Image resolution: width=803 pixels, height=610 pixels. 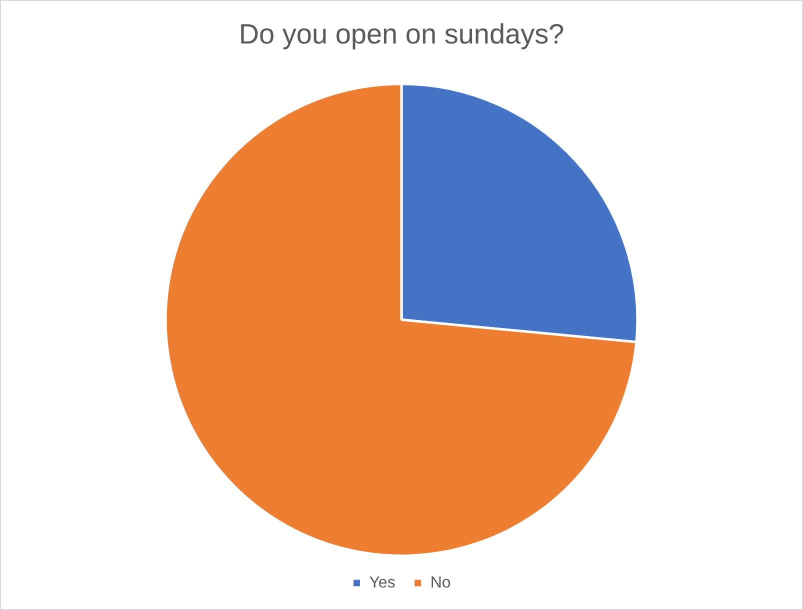 What do you see at coordinates (382, 583) in the screenshot?
I see `legend-label: Yes` at bounding box center [382, 583].